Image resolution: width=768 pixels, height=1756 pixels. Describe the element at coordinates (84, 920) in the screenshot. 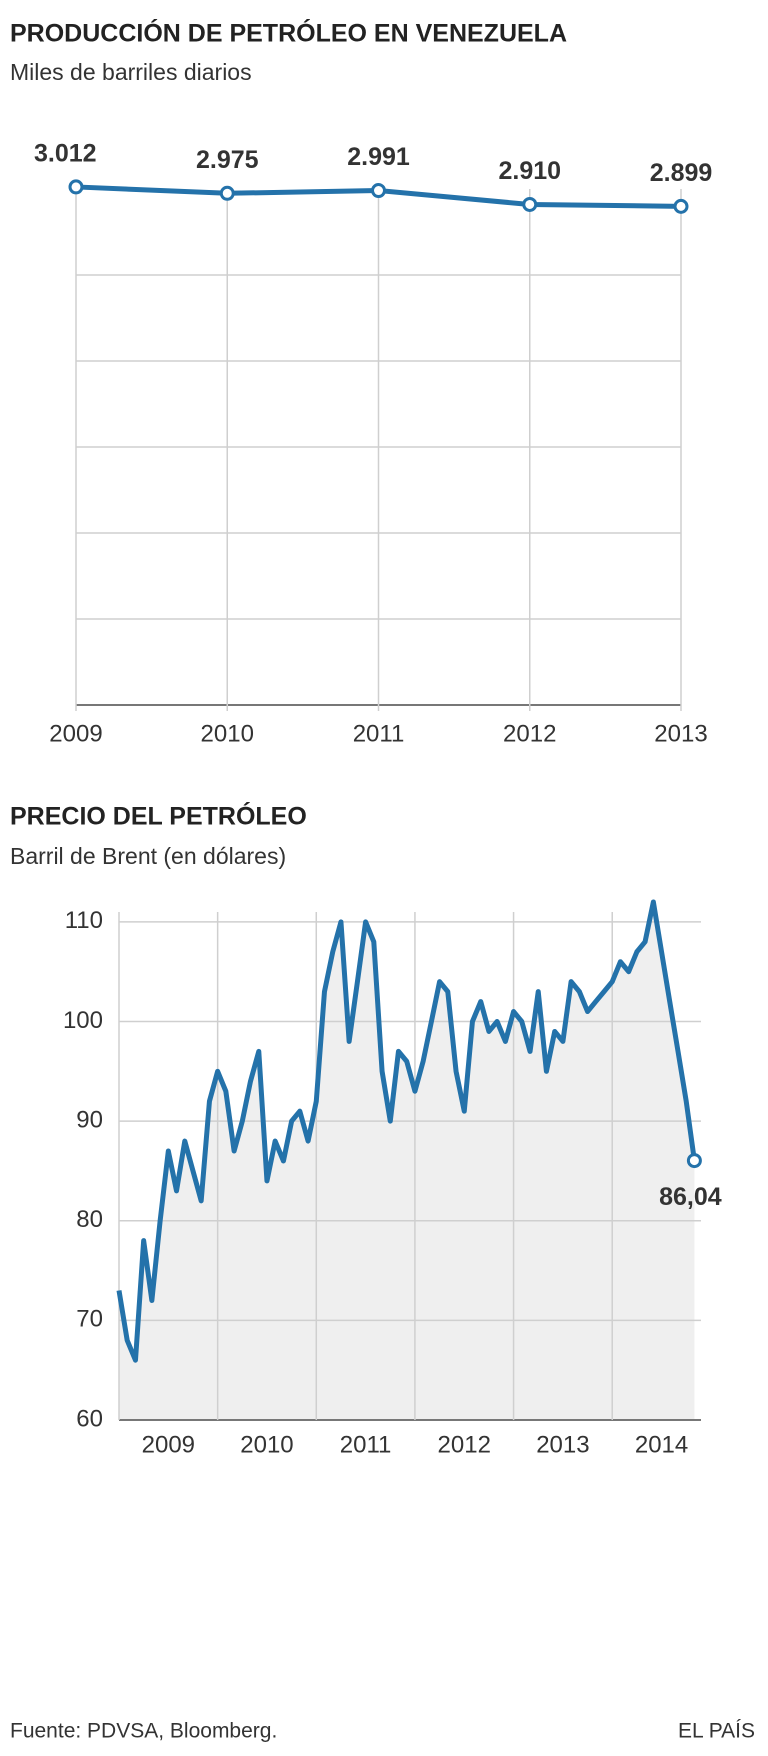

I see `y-tick-label: 110` at that location.